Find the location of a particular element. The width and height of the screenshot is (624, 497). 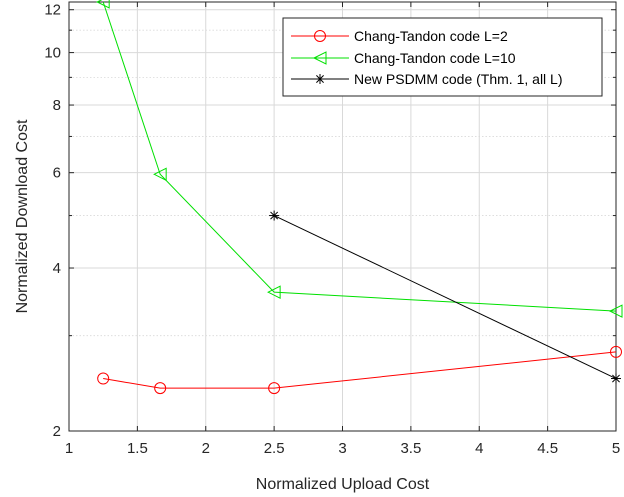

legend-item-1: Chang-Tandon code L=2 is located at coordinates (399, 36).